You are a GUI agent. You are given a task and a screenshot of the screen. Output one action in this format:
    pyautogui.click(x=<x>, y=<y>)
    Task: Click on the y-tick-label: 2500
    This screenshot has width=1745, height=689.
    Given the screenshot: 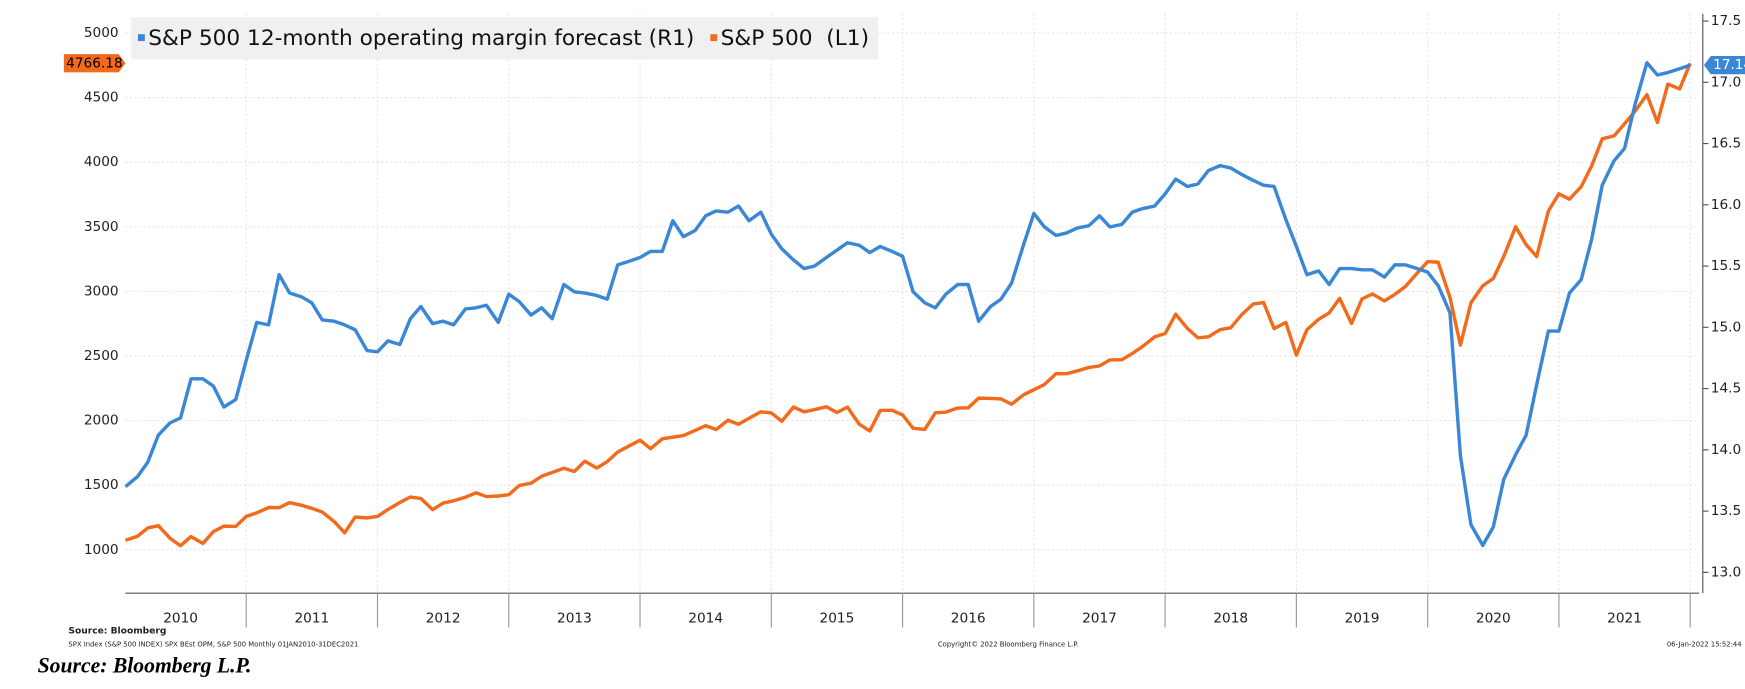 What is the action you would take?
    pyautogui.click(x=101, y=356)
    